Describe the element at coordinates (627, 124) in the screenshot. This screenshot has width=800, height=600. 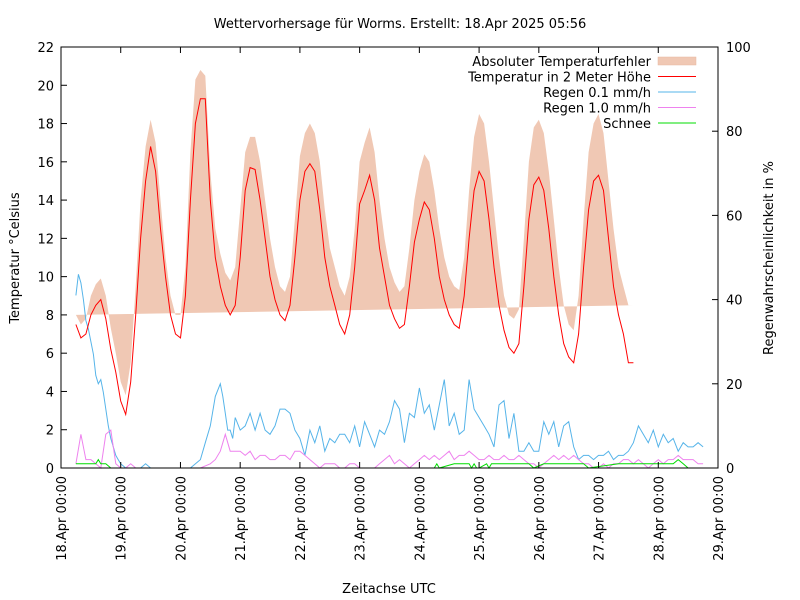
I see `legend-label: Schnee` at that location.